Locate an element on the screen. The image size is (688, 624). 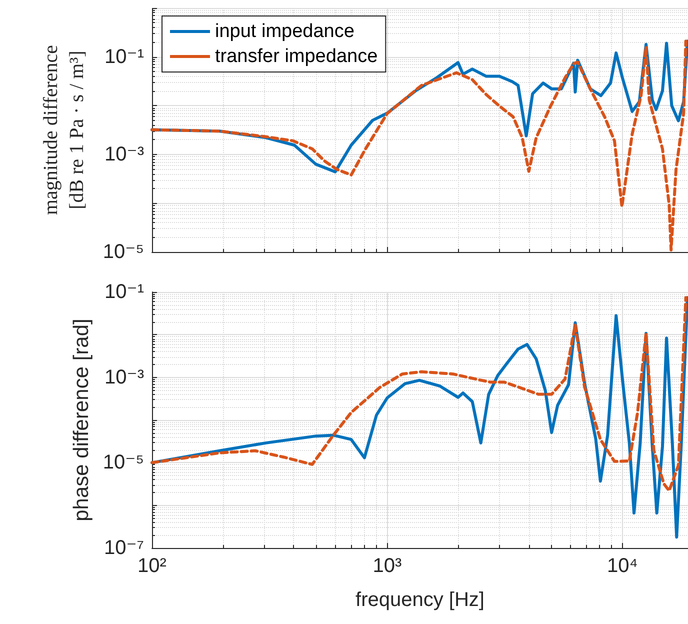
legend-label: transfer impedance is located at coordinates (296, 56).